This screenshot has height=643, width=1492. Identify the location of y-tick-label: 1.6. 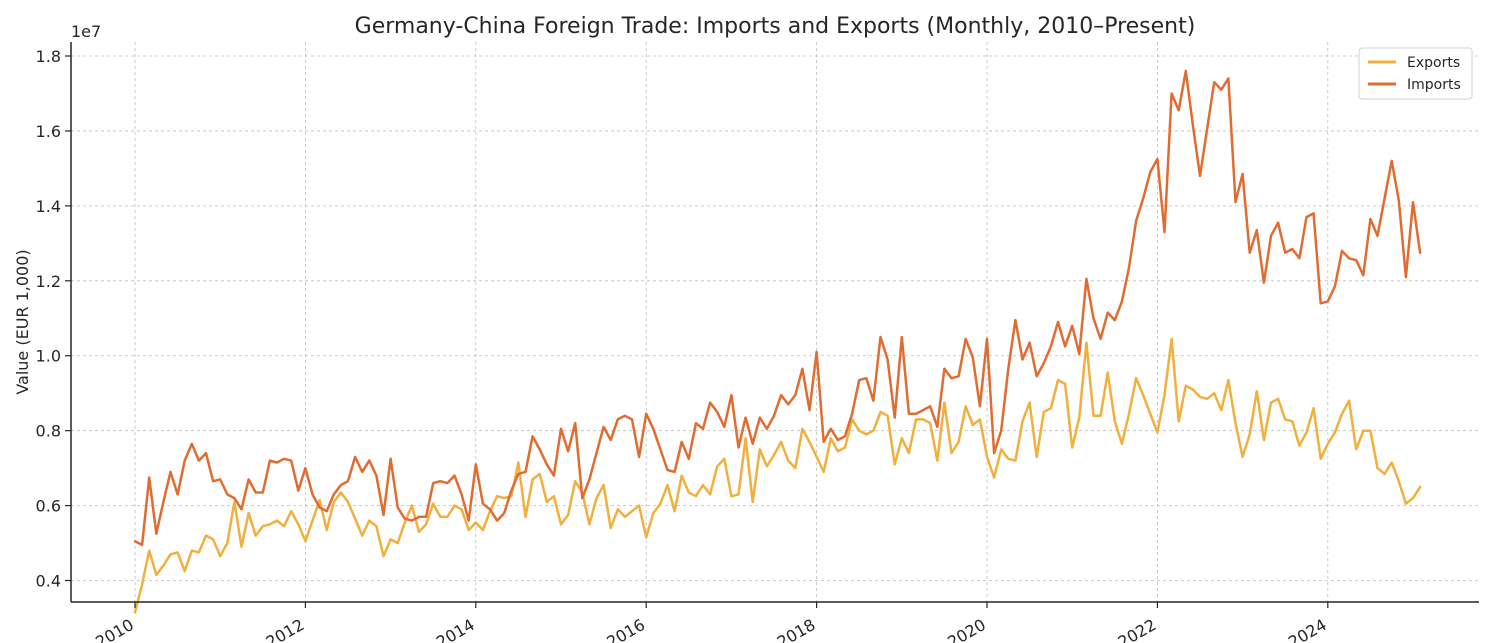
(48, 131).